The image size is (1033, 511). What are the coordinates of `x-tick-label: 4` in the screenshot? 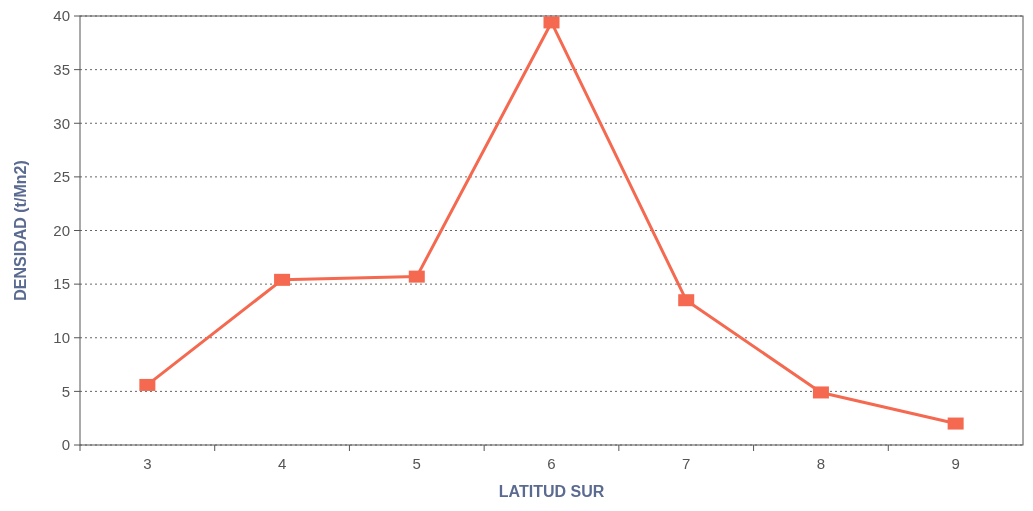 It's located at (282, 463).